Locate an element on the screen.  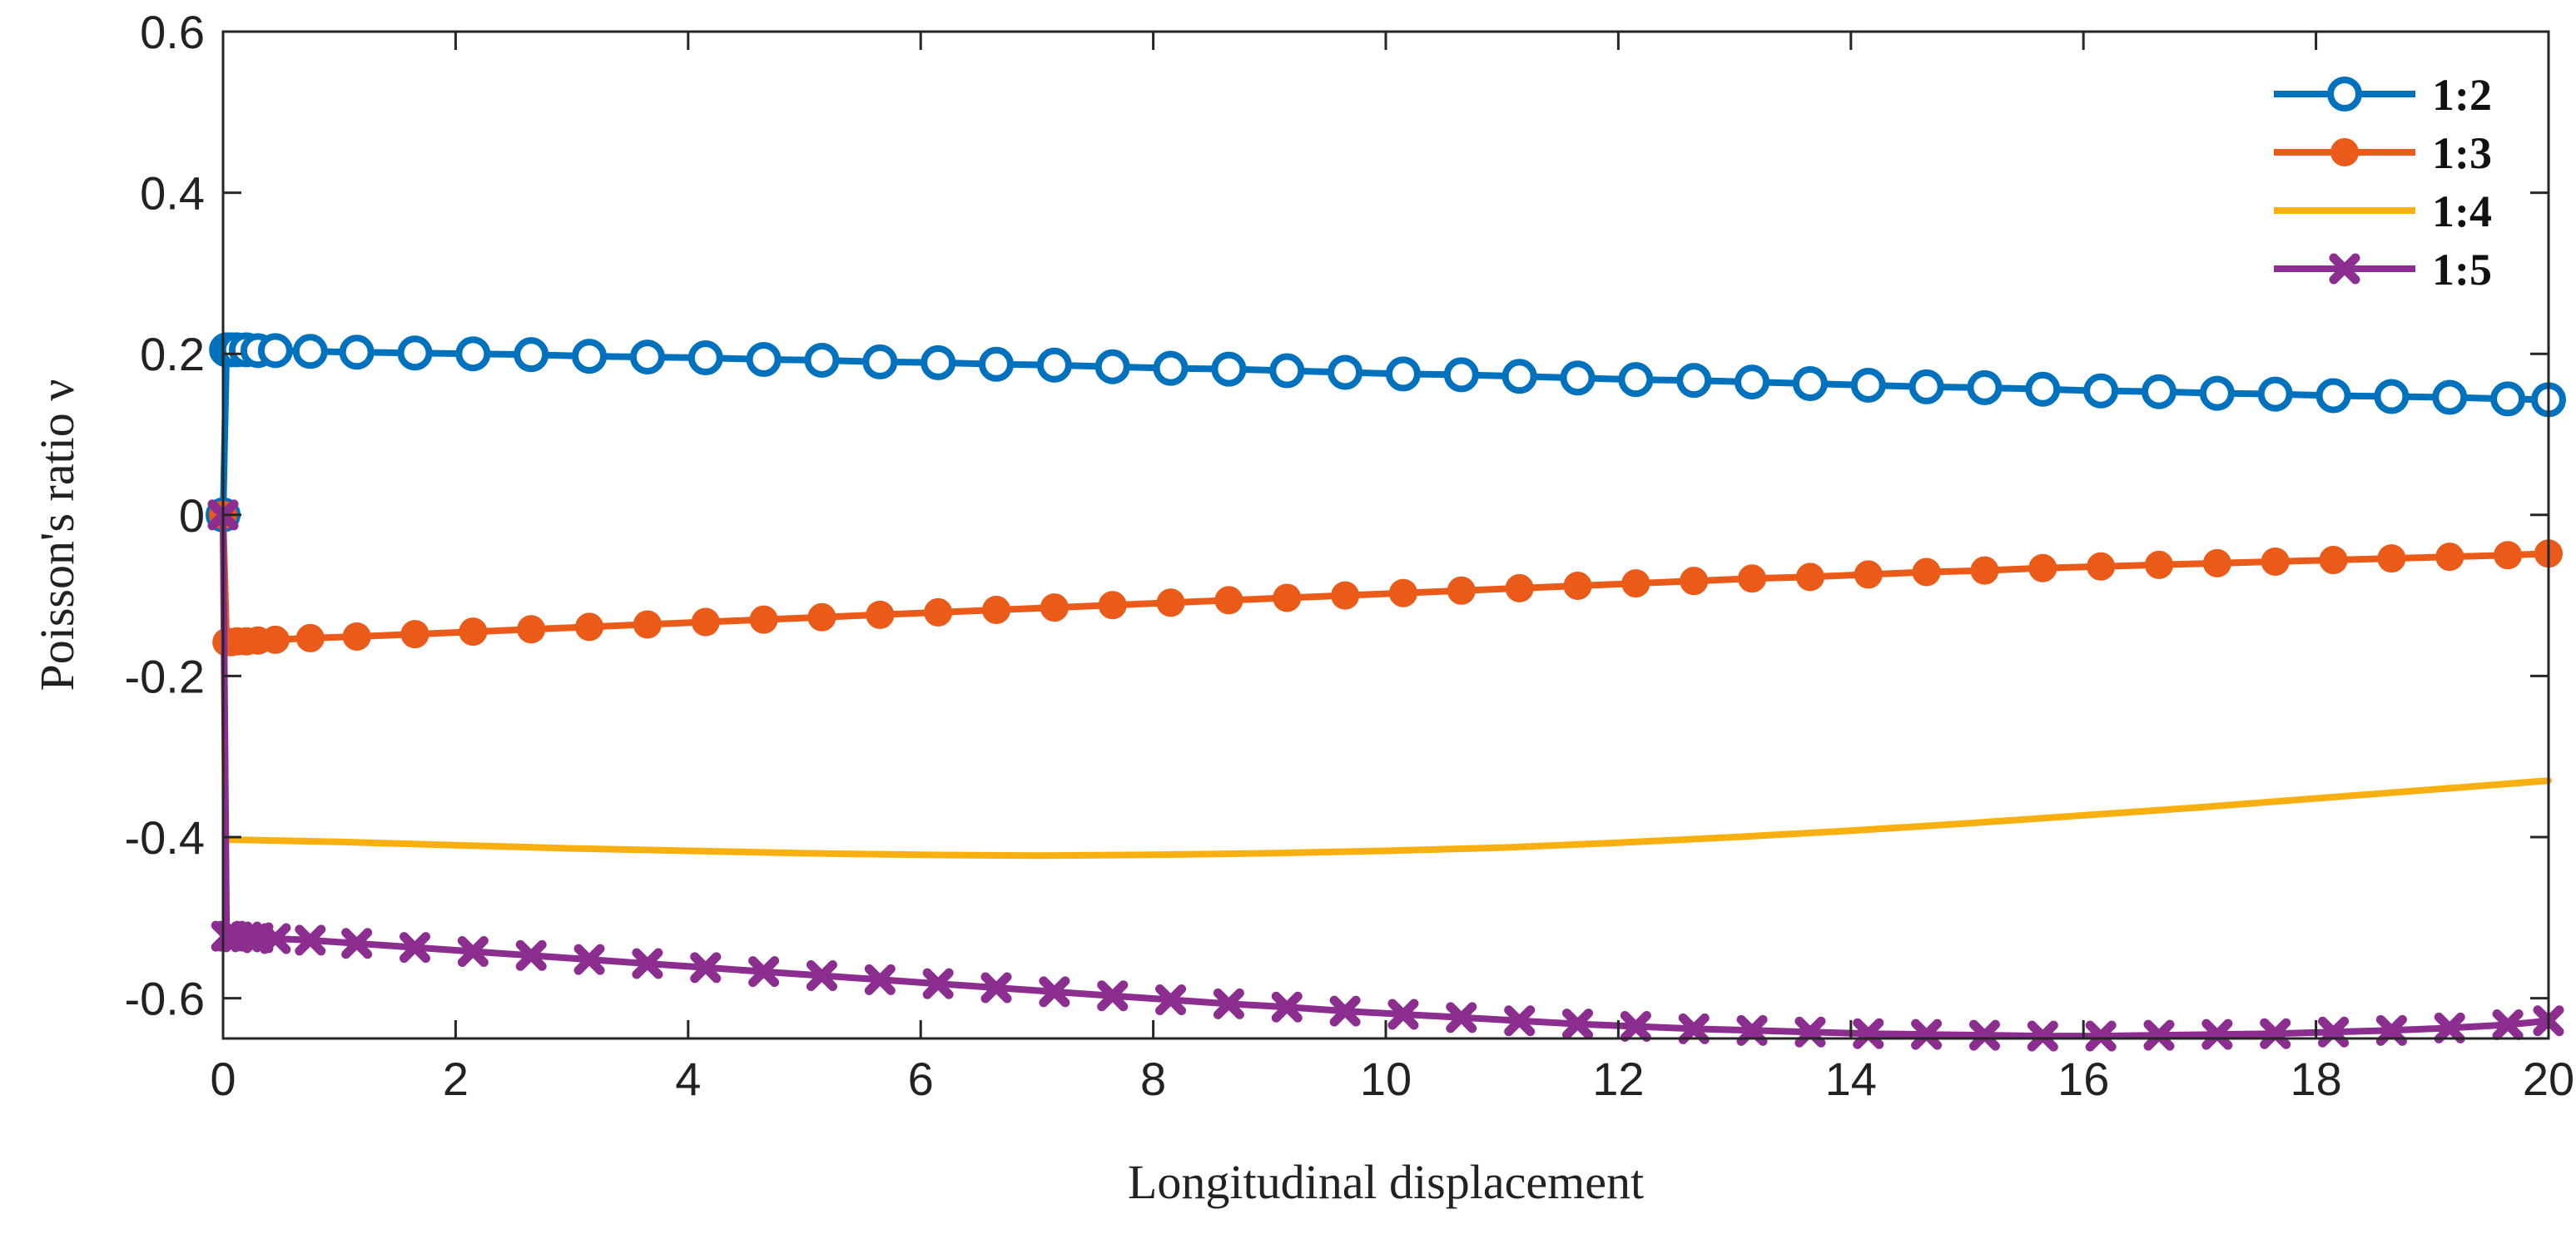
x-tick-label: 18 is located at coordinates (2315, 1079).